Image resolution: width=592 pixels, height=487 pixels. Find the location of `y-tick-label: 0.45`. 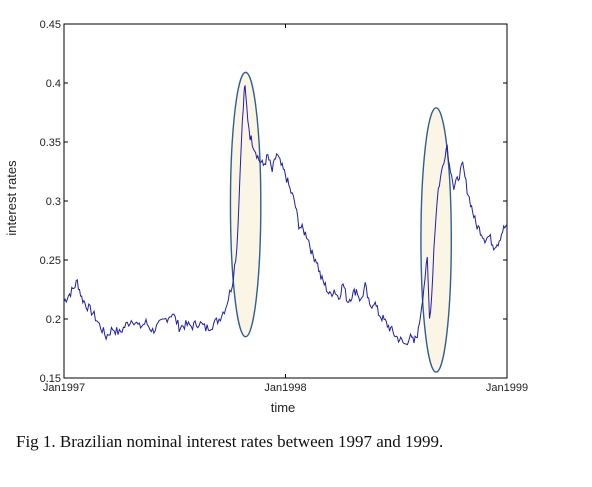

y-tick-label: 0.45 is located at coordinates (50, 25).